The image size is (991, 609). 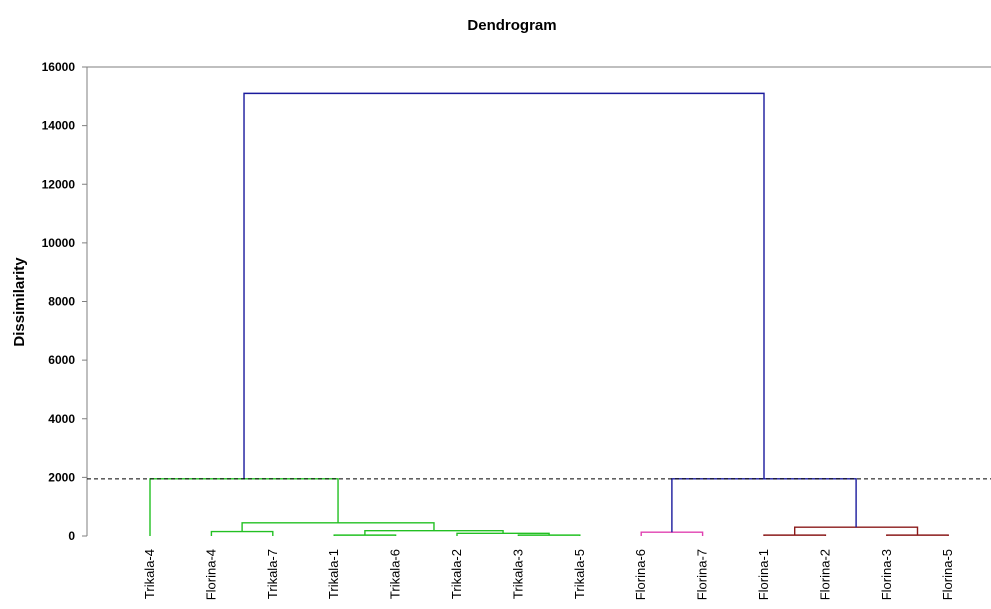 What do you see at coordinates (640, 574) in the screenshot?
I see `leaf-label: Florina-6` at bounding box center [640, 574].